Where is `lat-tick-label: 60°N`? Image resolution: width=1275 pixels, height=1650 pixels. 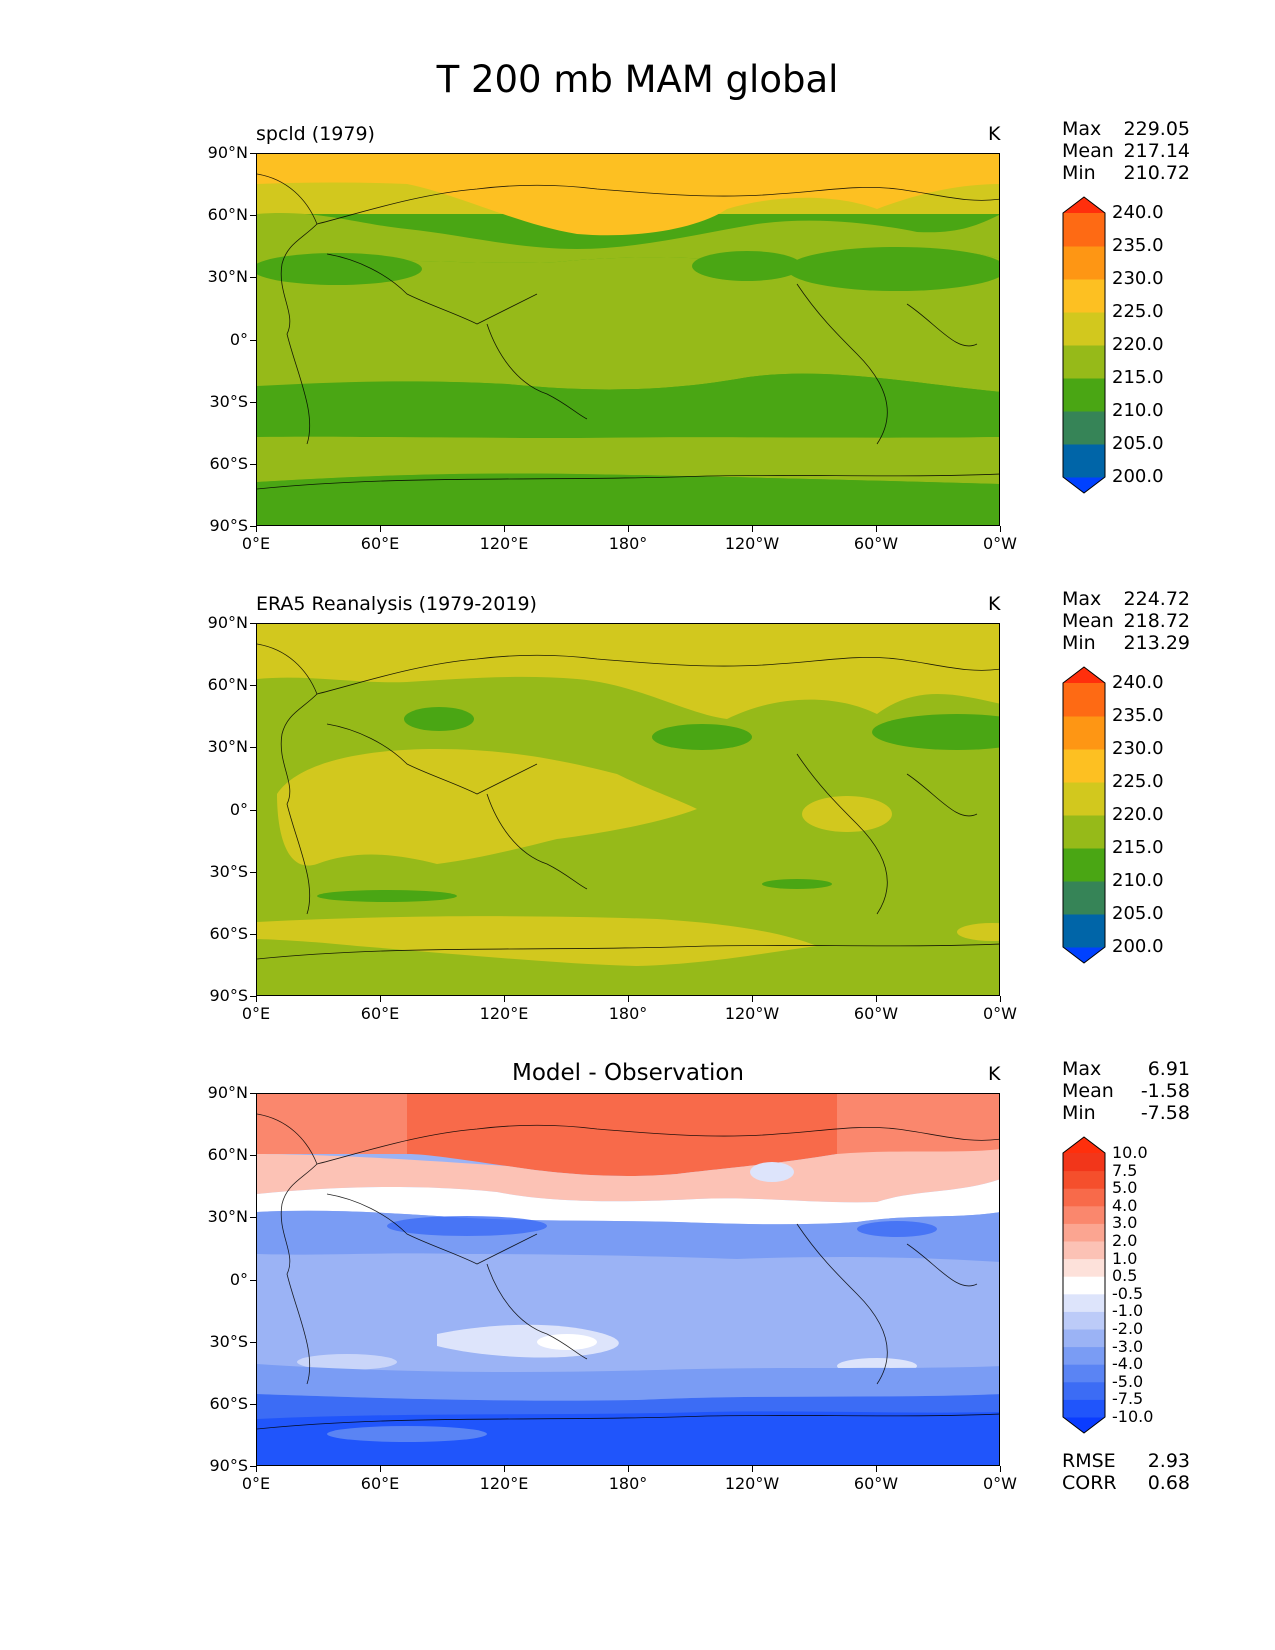
lat-tick-label: 60°N is located at coordinates (227, 685).